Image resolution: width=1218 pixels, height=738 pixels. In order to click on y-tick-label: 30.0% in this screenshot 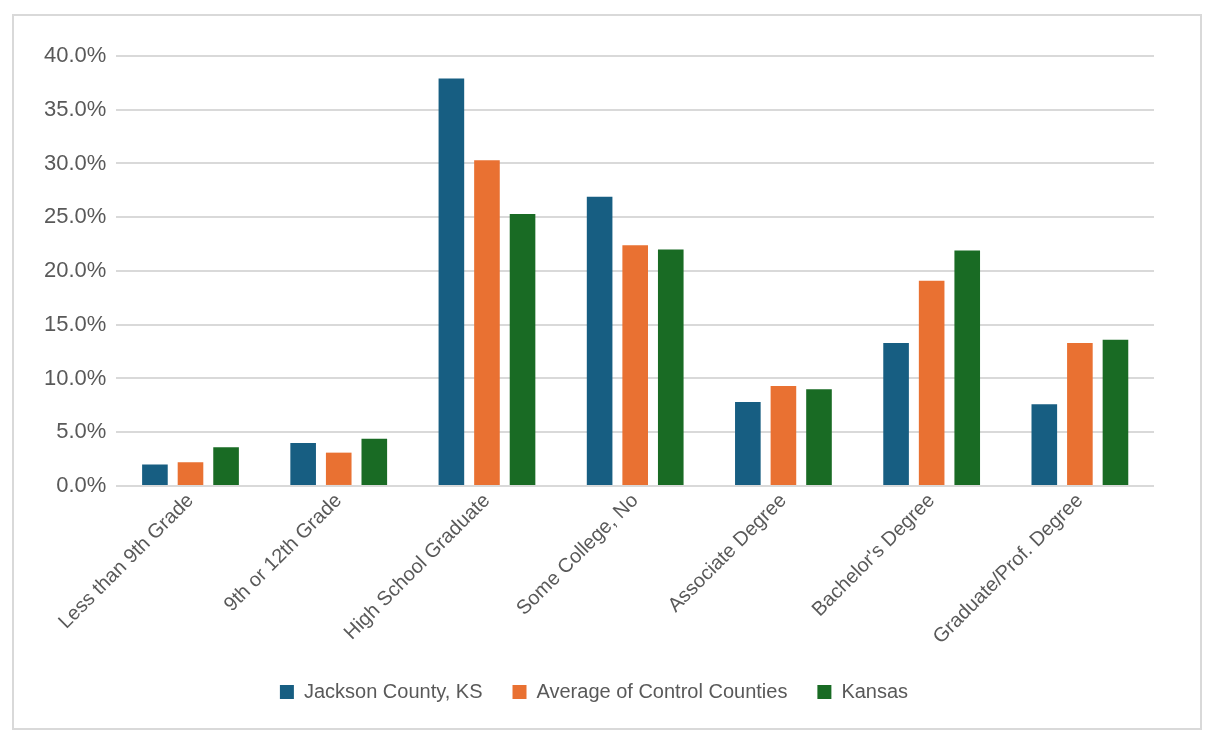, I will do `click(75, 162)`.